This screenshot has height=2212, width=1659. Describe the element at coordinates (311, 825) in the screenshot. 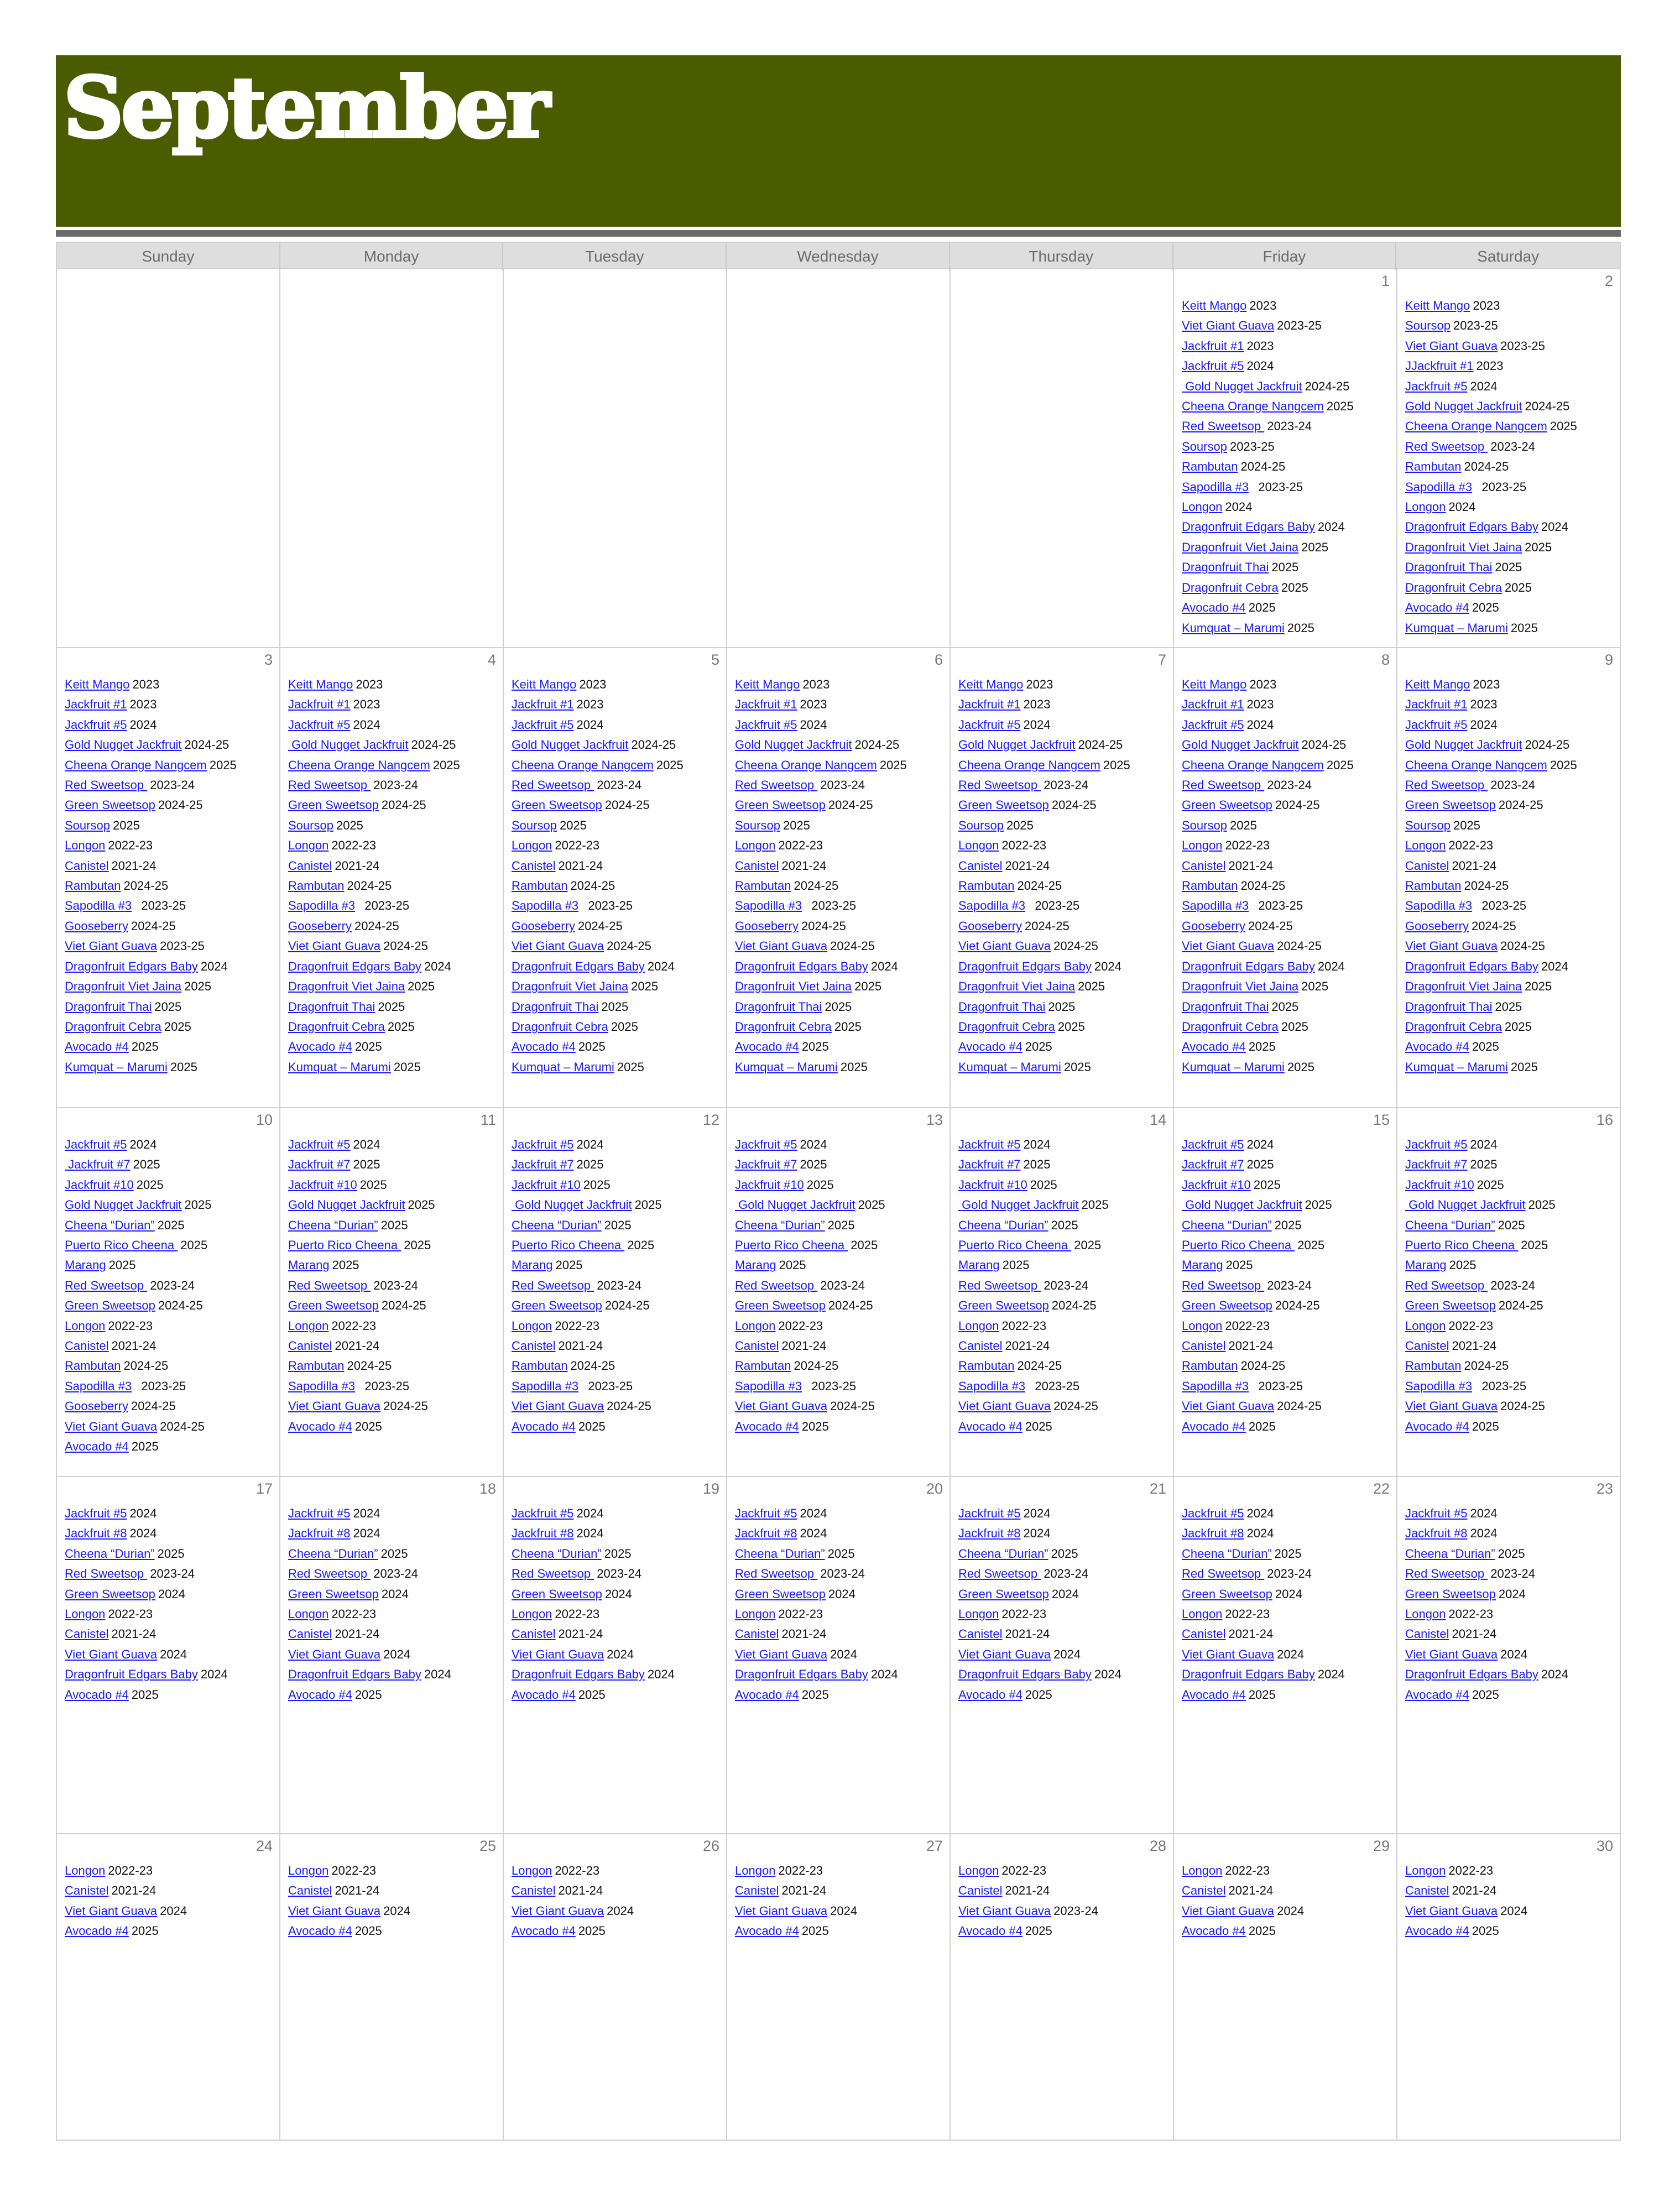

I see `fruit-link: Soursop` at that location.